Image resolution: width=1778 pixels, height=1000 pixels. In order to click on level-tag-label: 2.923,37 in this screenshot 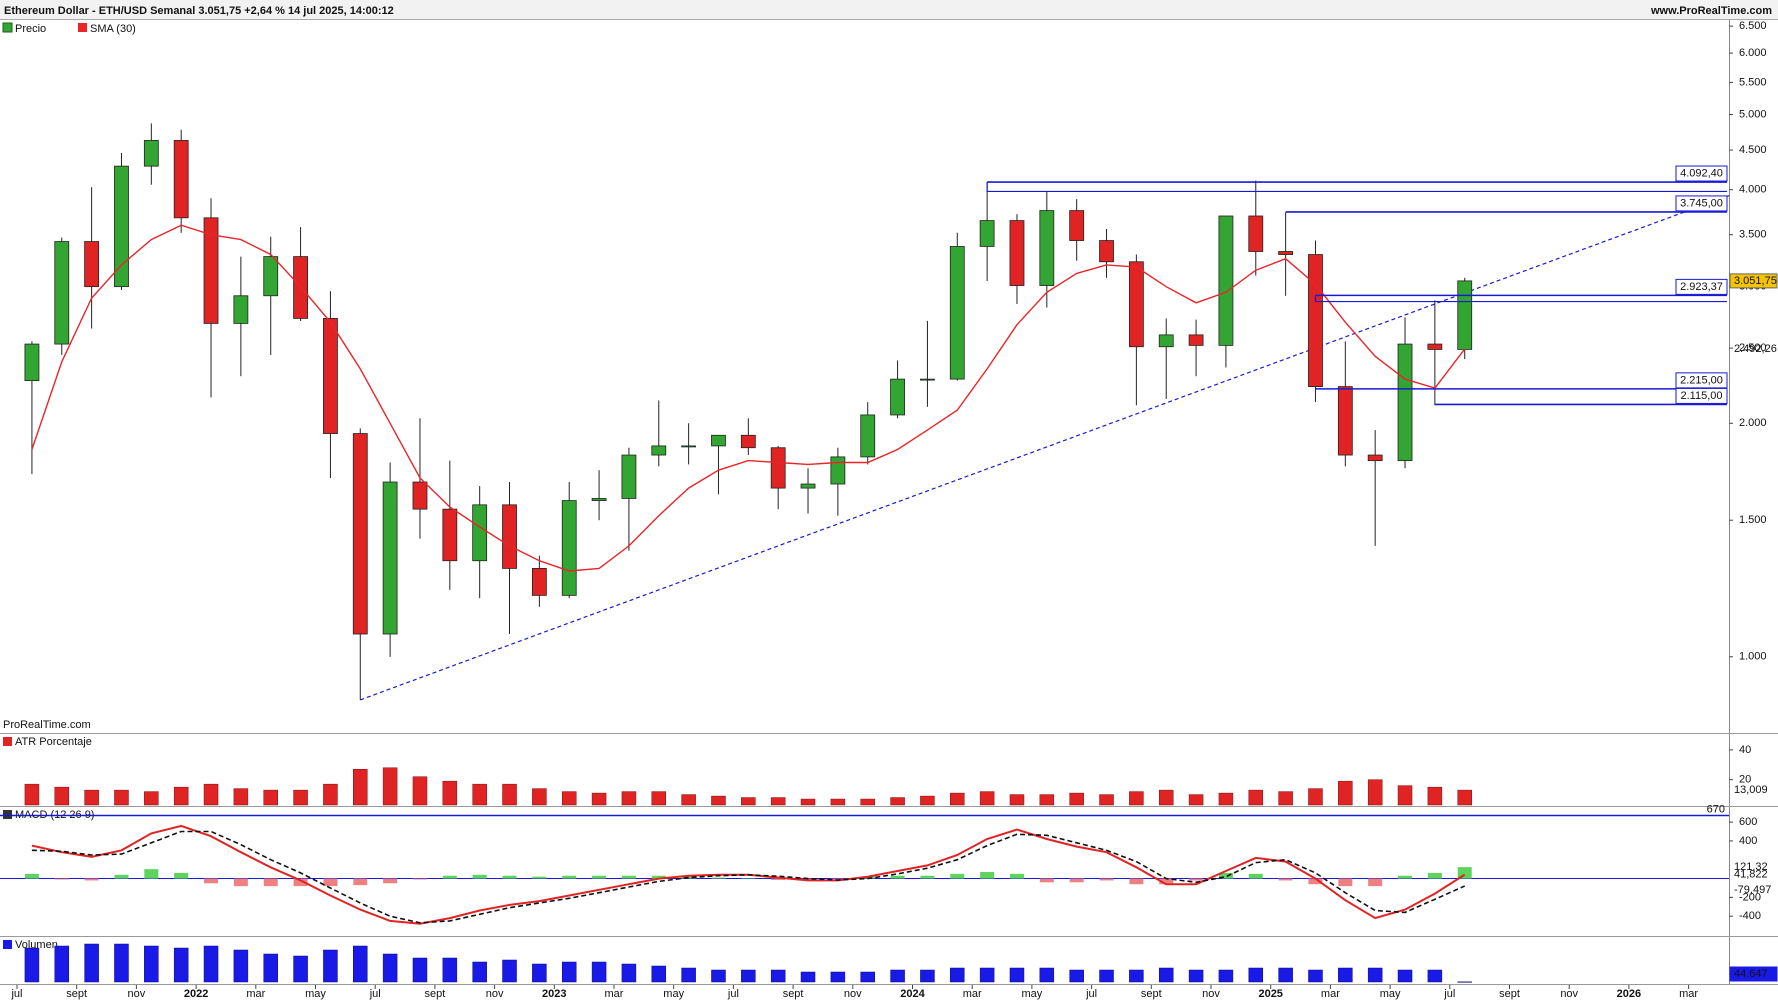, I will do `click(1701, 287)`.